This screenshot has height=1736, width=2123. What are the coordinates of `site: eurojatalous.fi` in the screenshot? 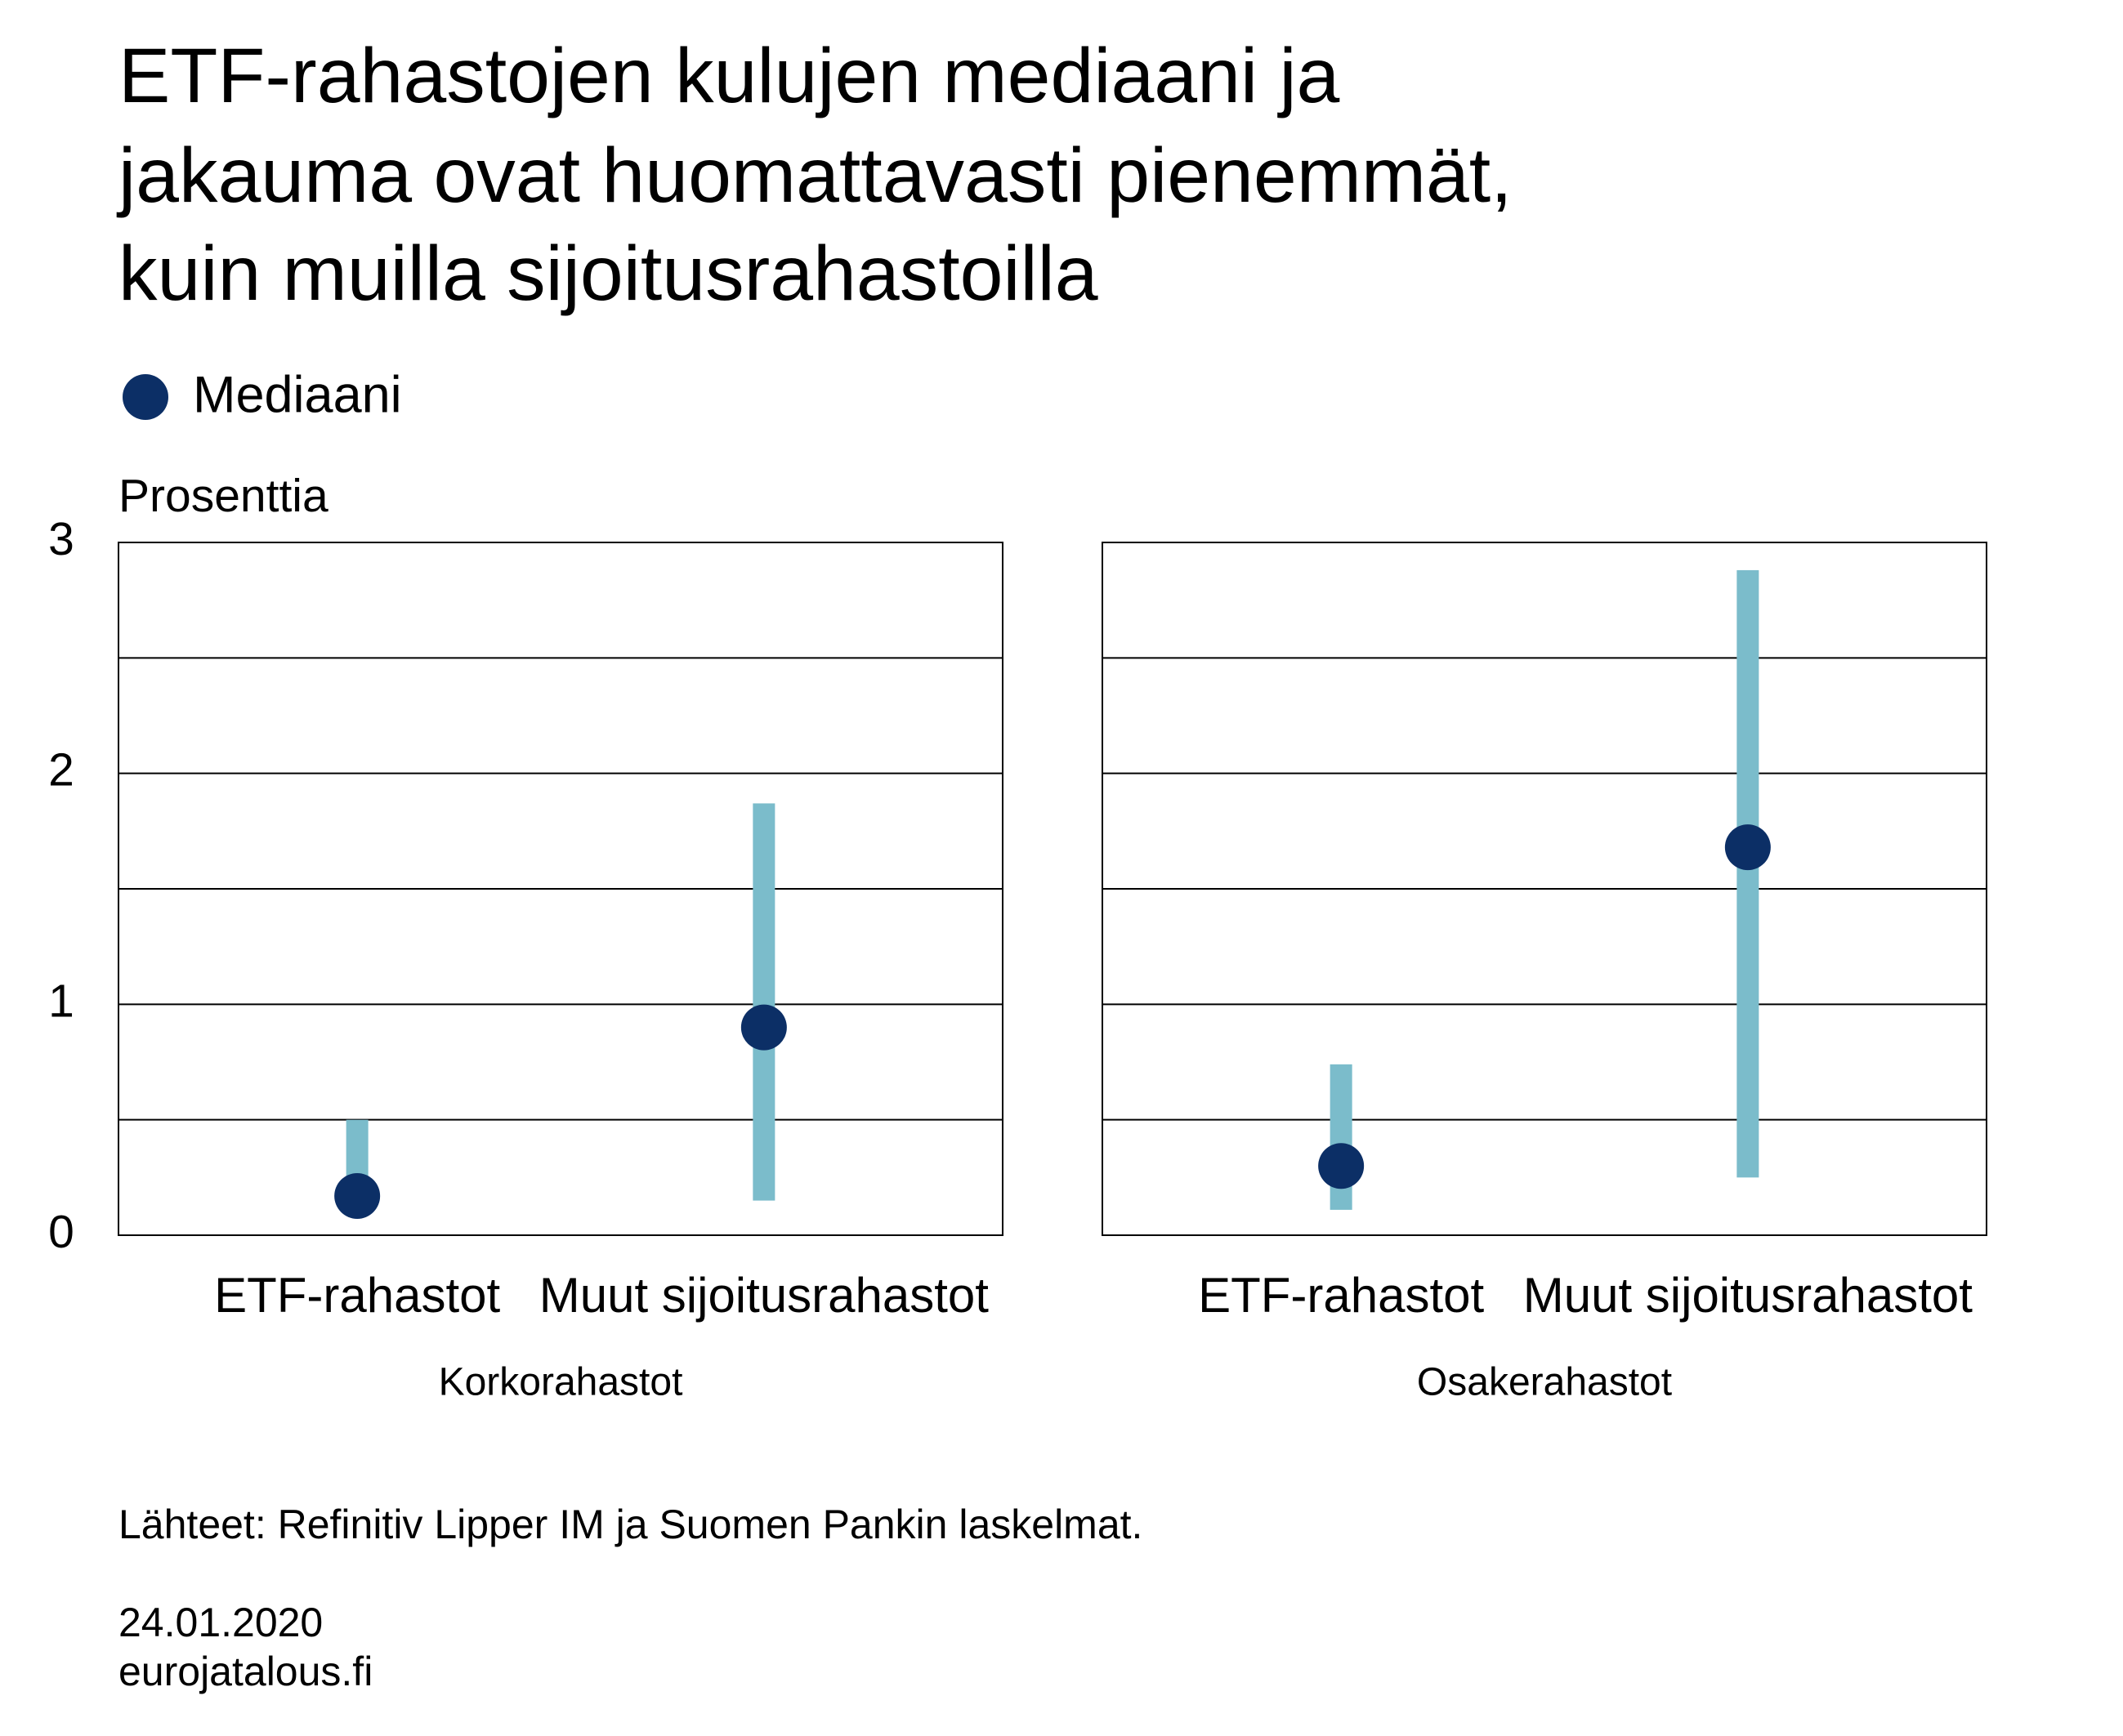 It's located at (246, 1672).